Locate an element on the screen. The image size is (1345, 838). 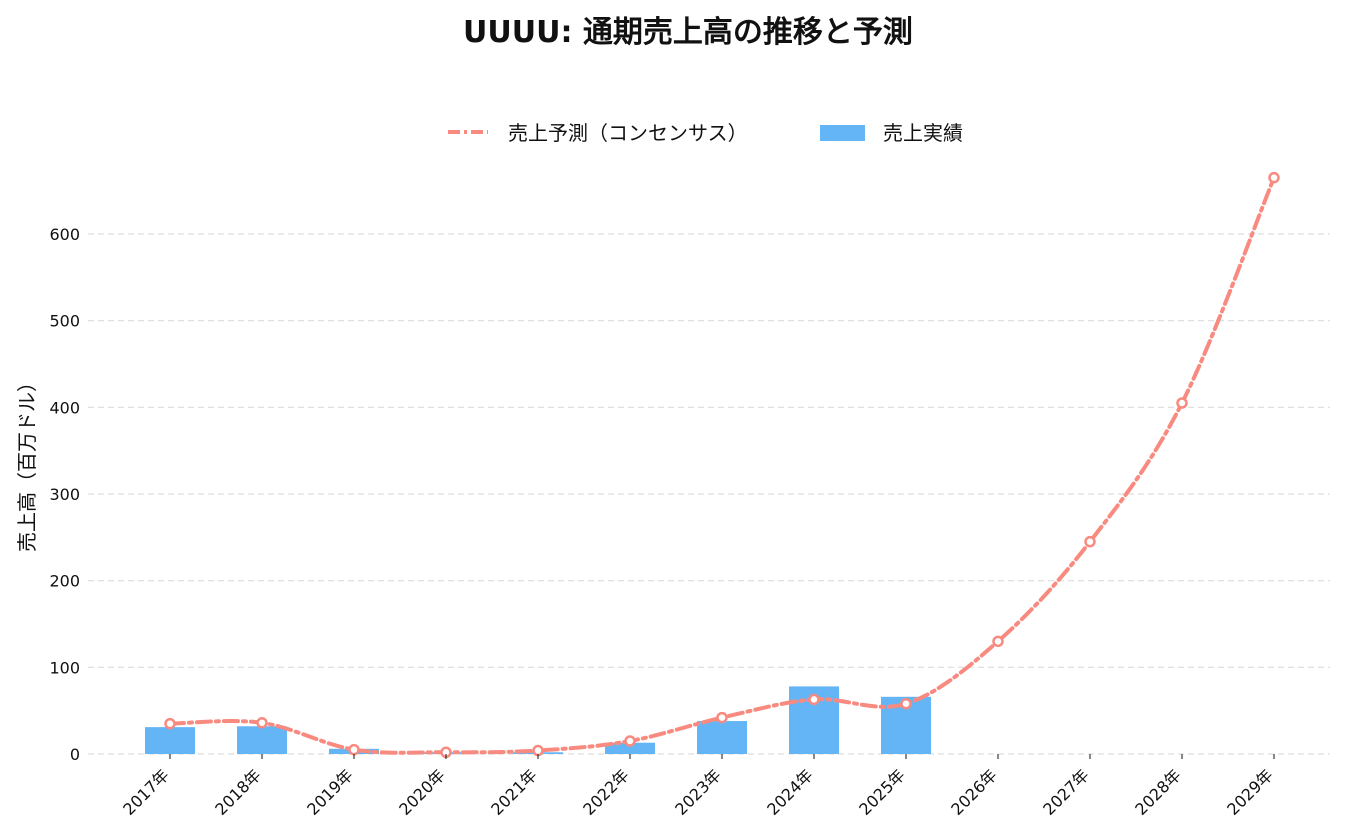
x-tick-label: 2017年 is located at coordinates (146, 792).